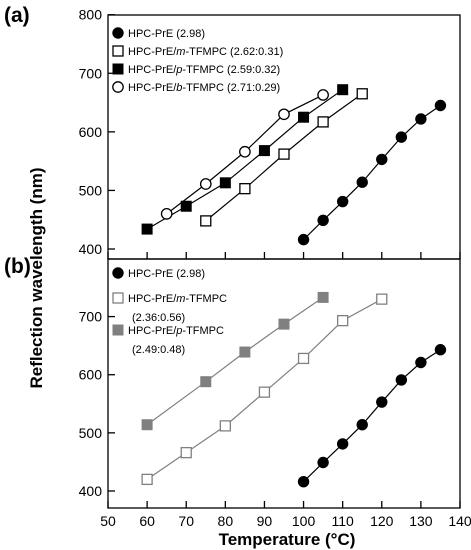 The image size is (471, 550). I want to click on y-axis-title: Reflection wavelength (nm), so click(36, 277).